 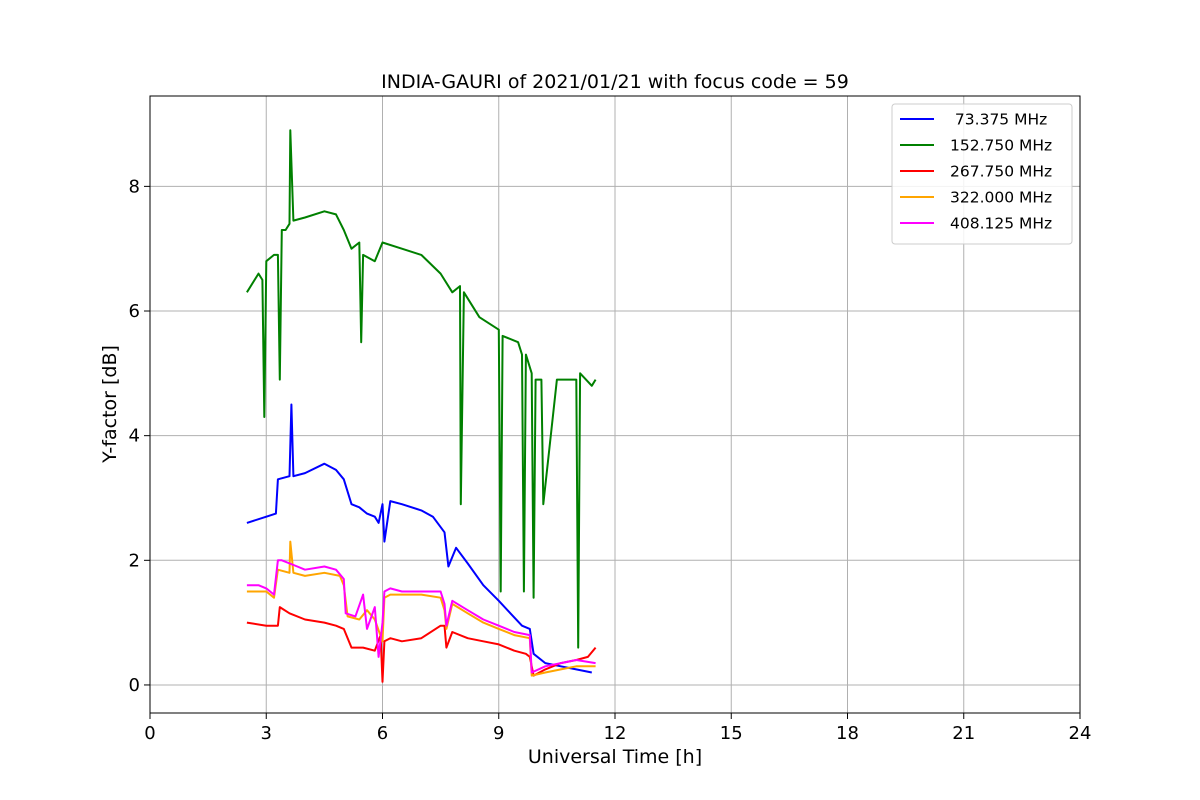 What do you see at coordinates (382, 733) in the screenshot?
I see `x-tick-label: 6` at bounding box center [382, 733].